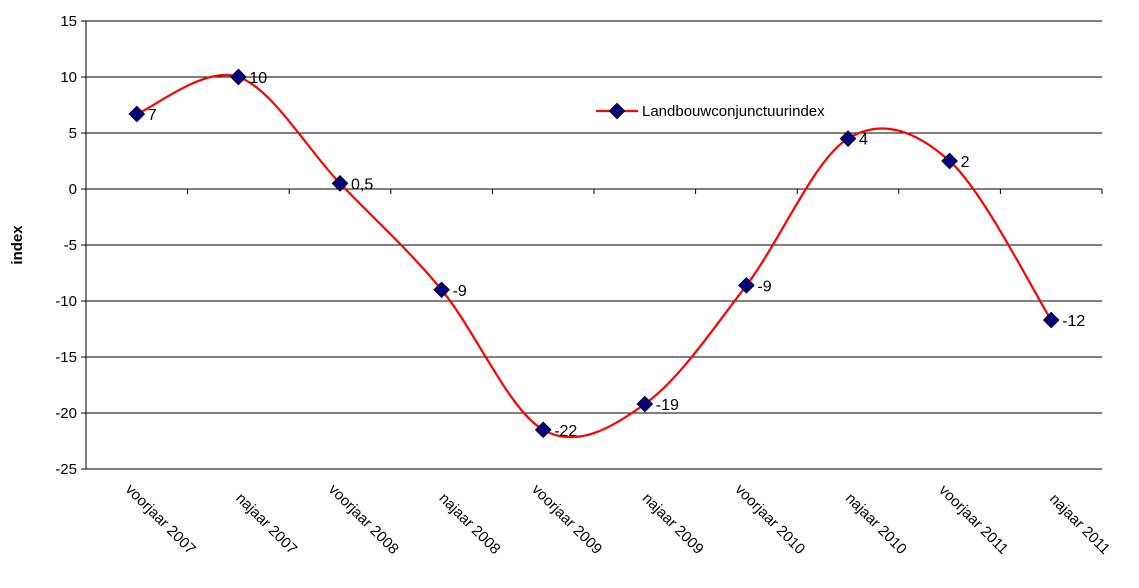 The width and height of the screenshot is (1139, 588). Describe the element at coordinates (258, 78) in the screenshot. I see `data-label: 10` at that location.